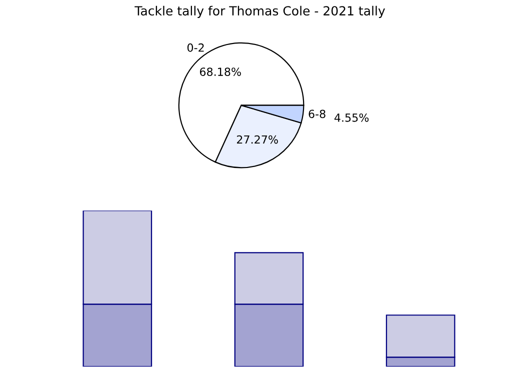 The image size is (520, 390). Describe the element at coordinates (259, 12) in the screenshot. I see `chart-title: Tackle tally for Thomas Cole - 2021 tally` at that location.